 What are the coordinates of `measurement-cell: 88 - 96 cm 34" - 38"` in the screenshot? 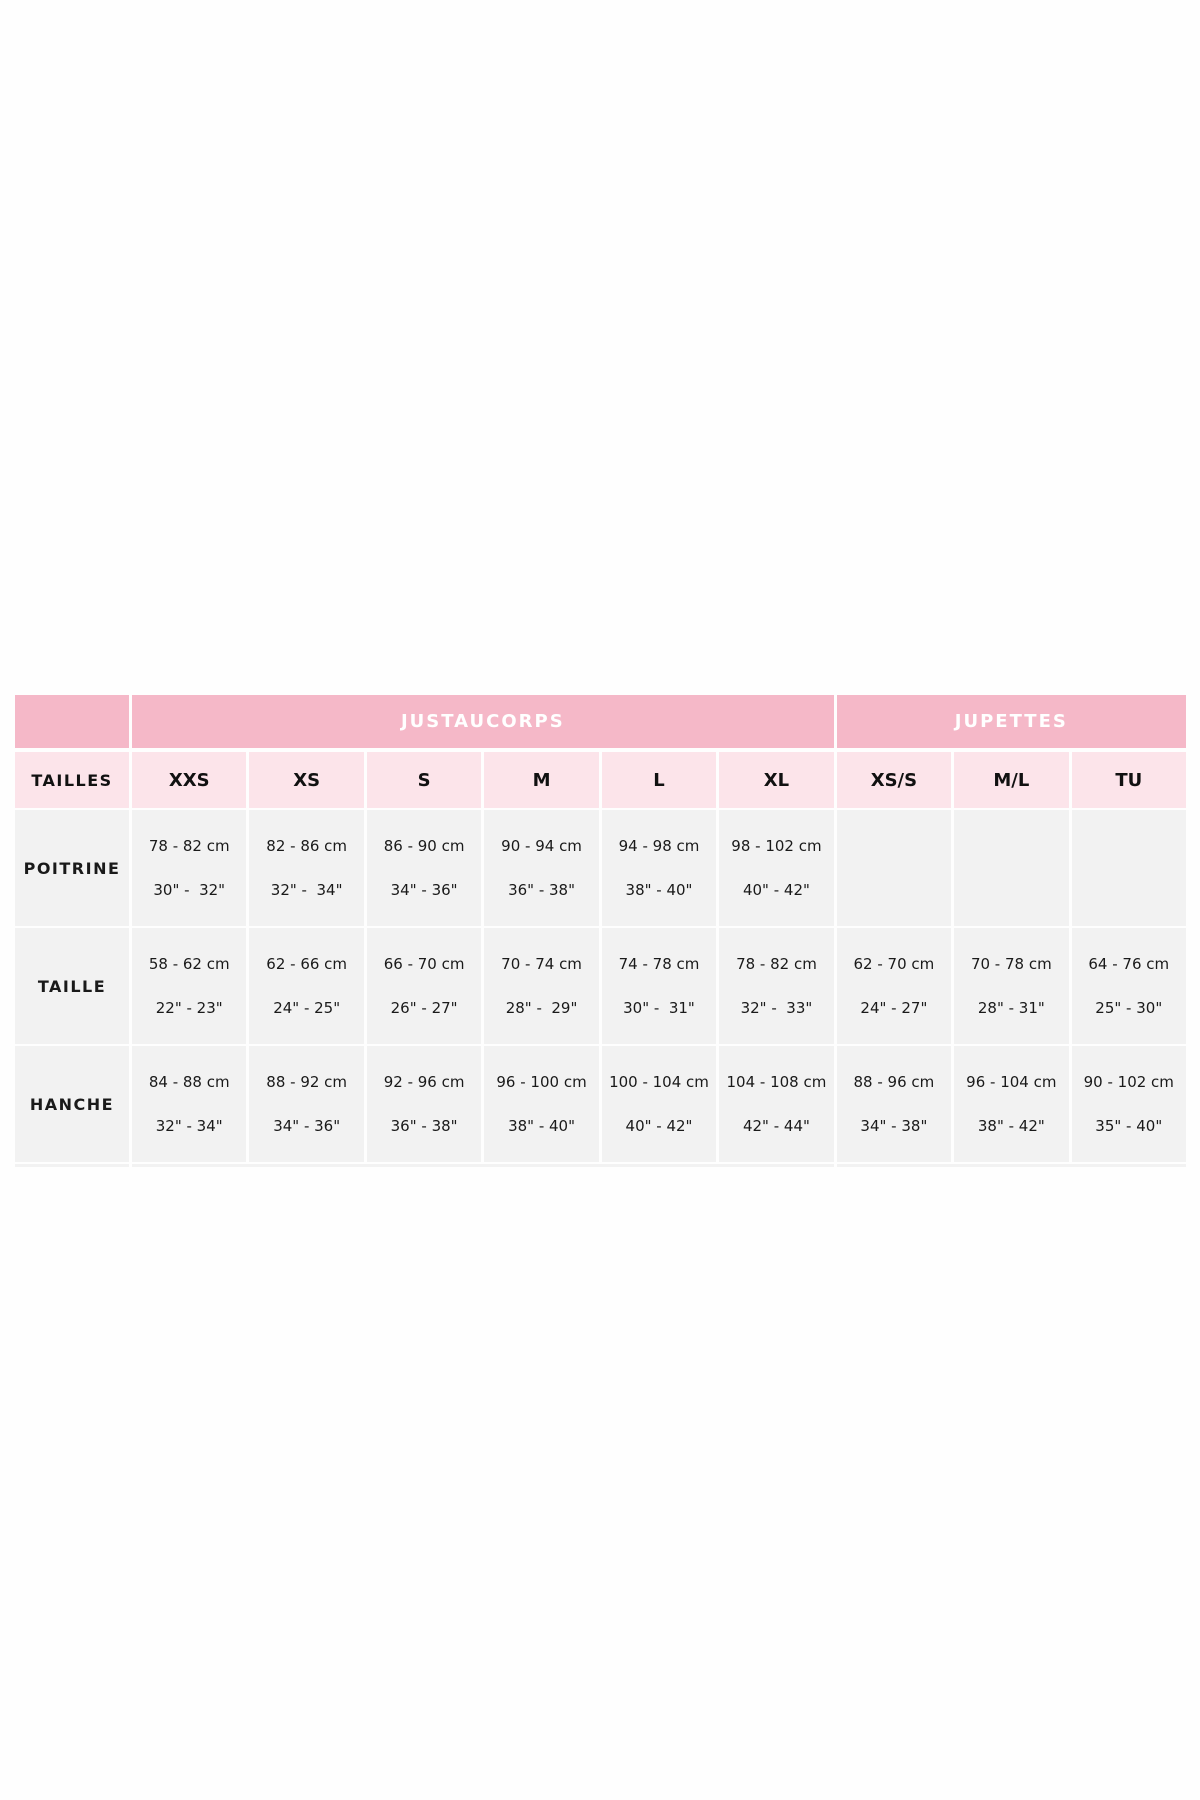 It's located at (894, 1104).